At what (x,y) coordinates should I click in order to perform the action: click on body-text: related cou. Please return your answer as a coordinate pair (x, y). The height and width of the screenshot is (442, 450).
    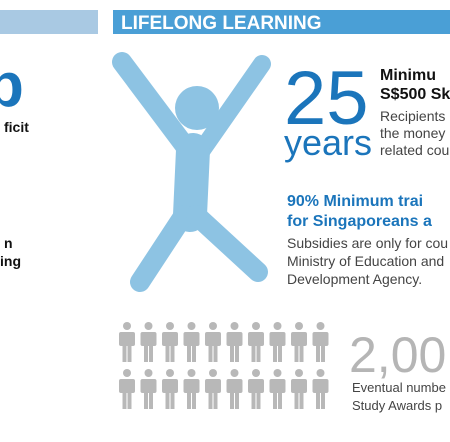
    Looking at the image, I should click on (414, 150).